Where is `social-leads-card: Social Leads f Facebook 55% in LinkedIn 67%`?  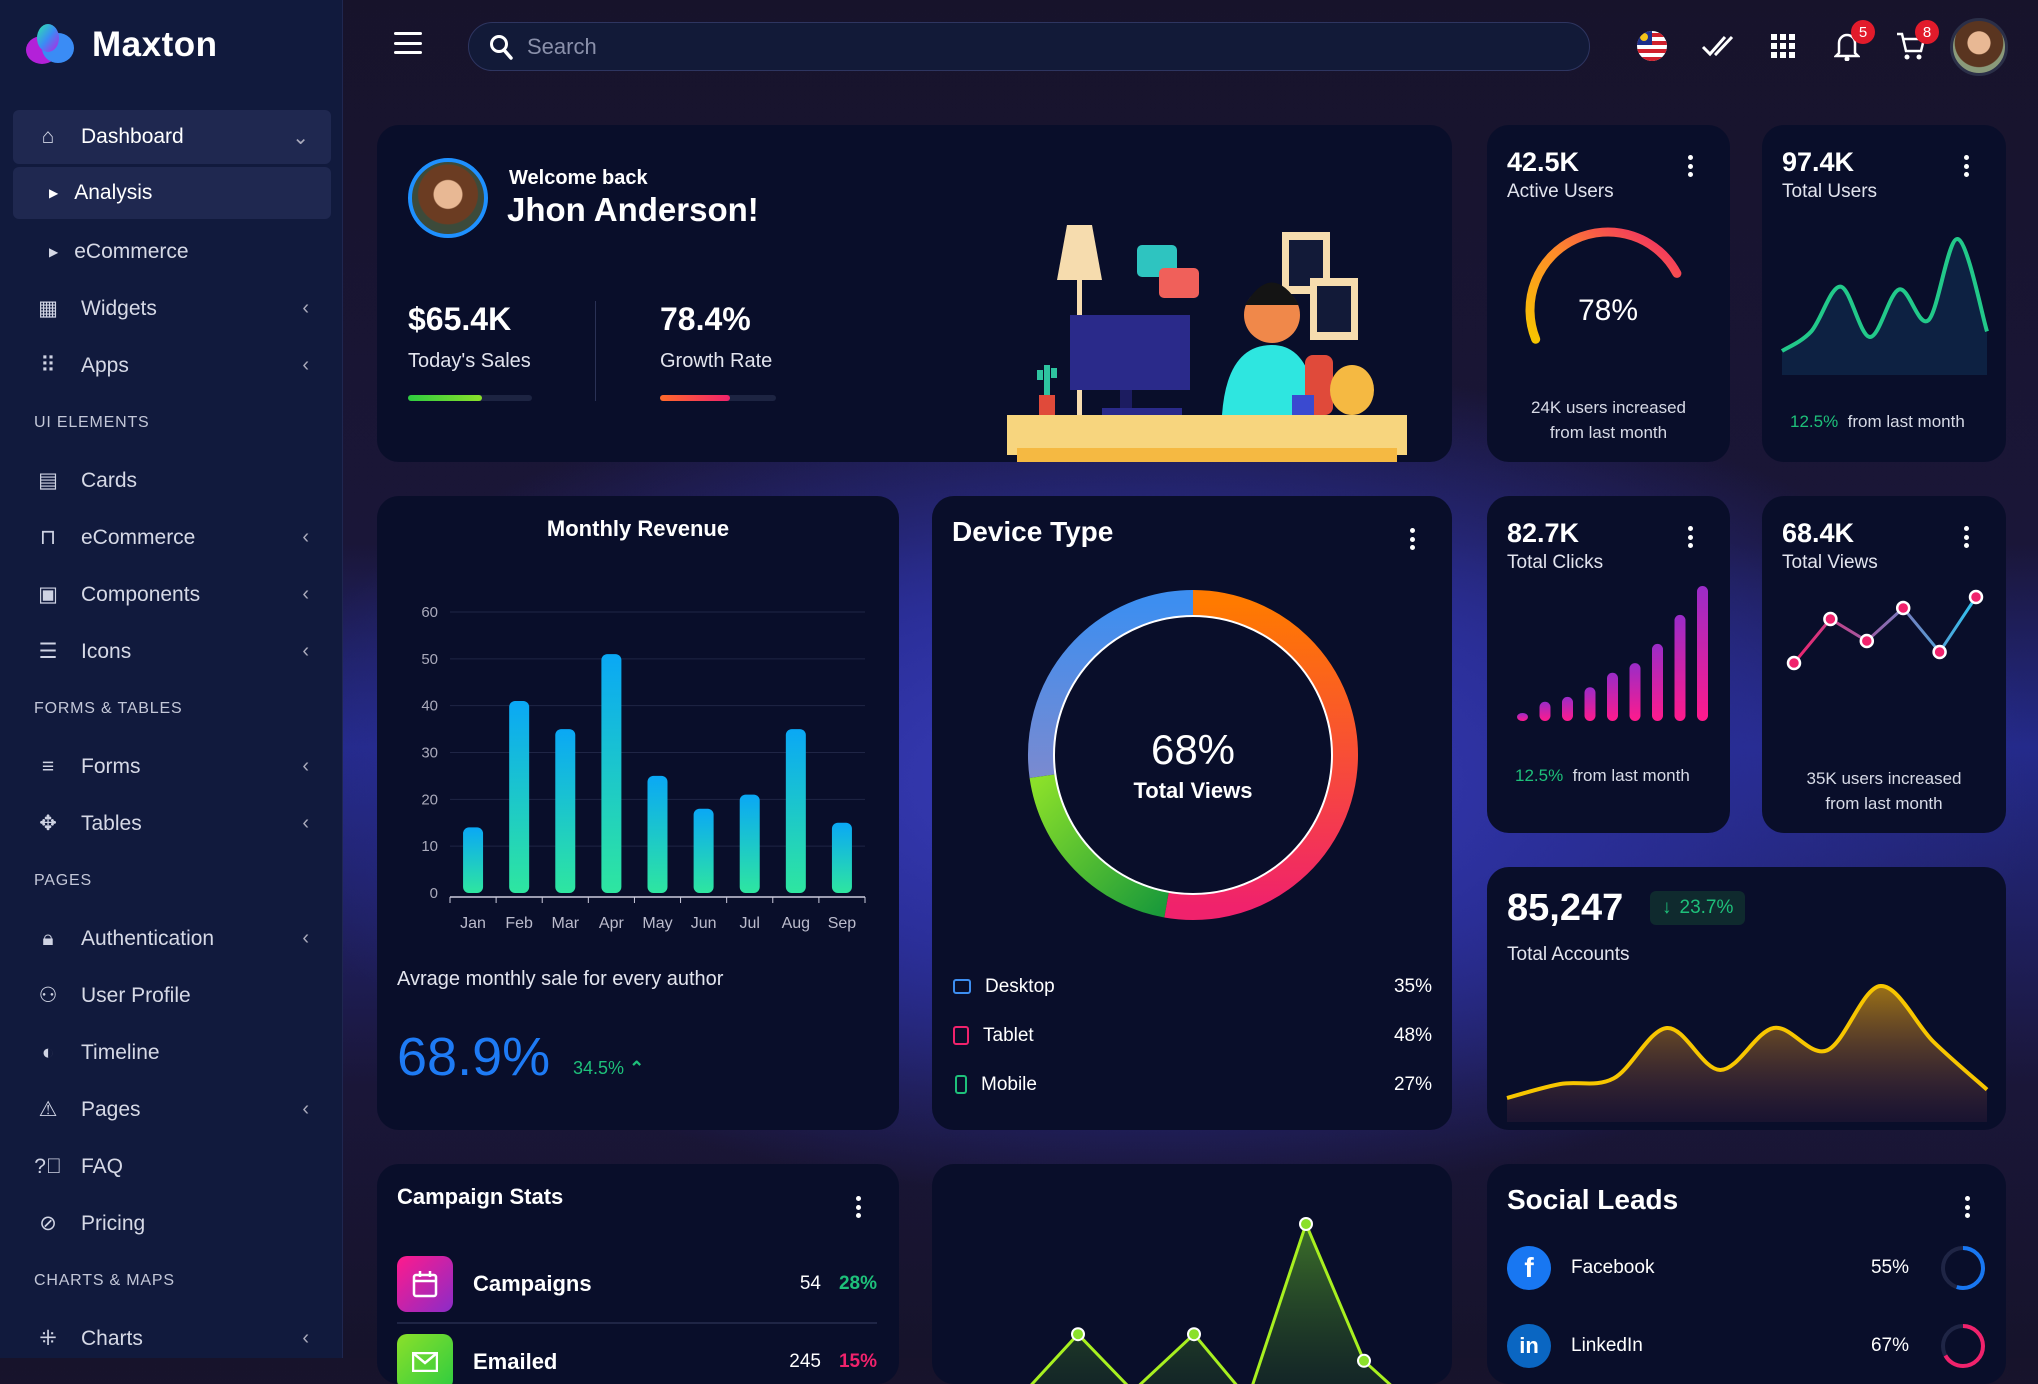
social-leads-card: Social Leads f Facebook 55% in LinkedIn 67% is located at coordinates (1746, 1274).